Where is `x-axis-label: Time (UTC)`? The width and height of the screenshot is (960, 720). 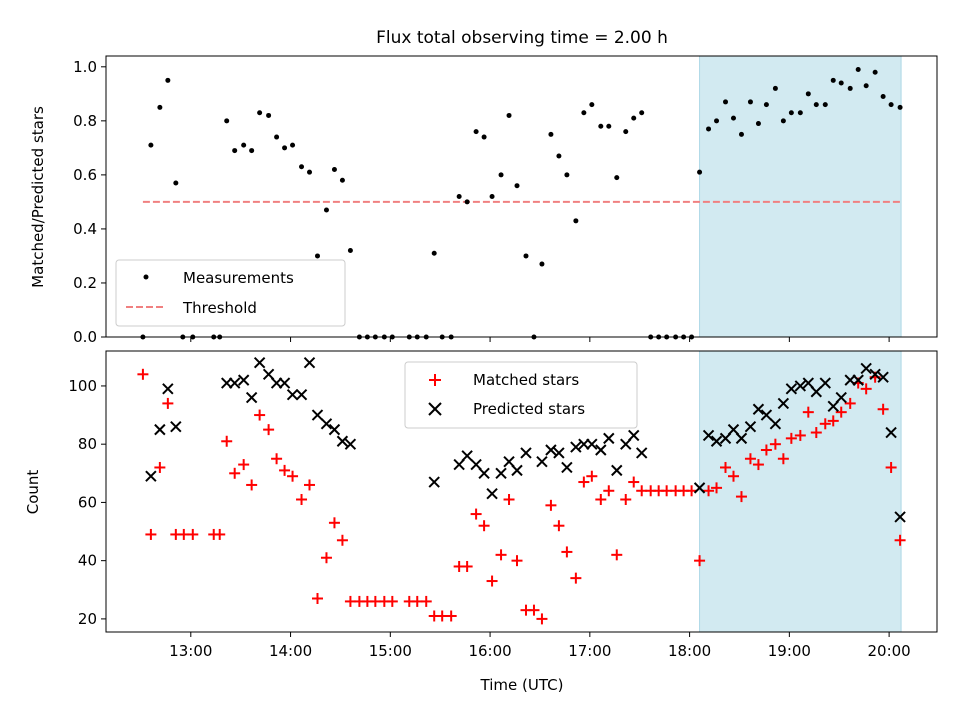 x-axis-label: Time (UTC) is located at coordinates (522, 685).